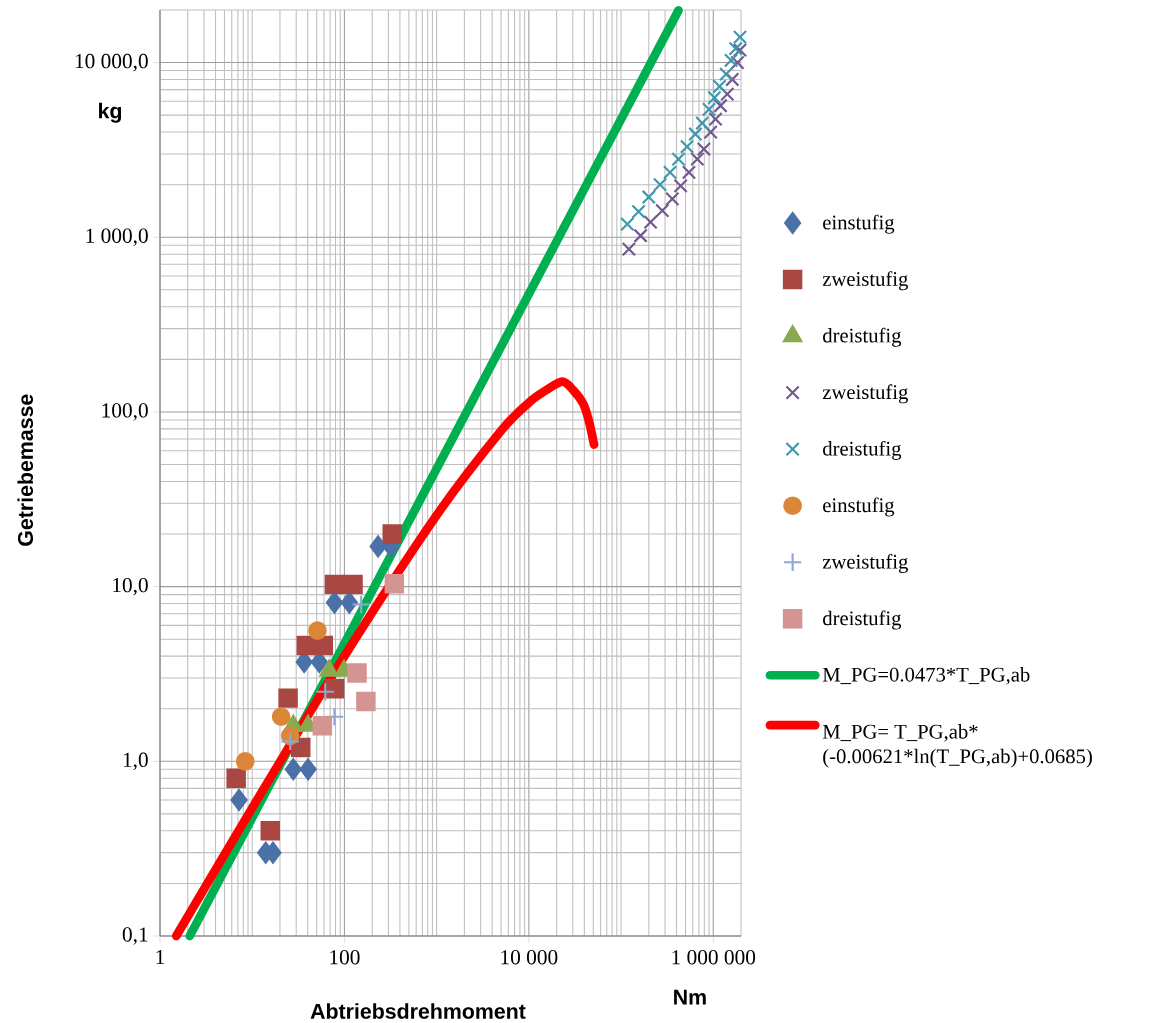  Describe the element at coordinates (117, 237) in the screenshot. I see `y-tick-label: 1 000,0` at that location.